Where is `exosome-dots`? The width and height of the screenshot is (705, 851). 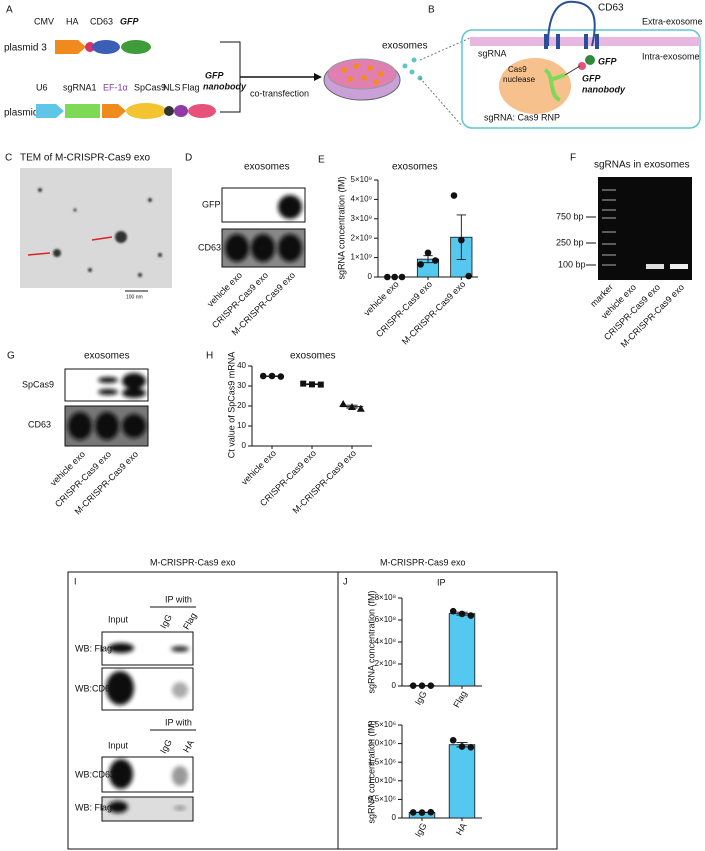
exosome-dots is located at coordinates (412, 69).